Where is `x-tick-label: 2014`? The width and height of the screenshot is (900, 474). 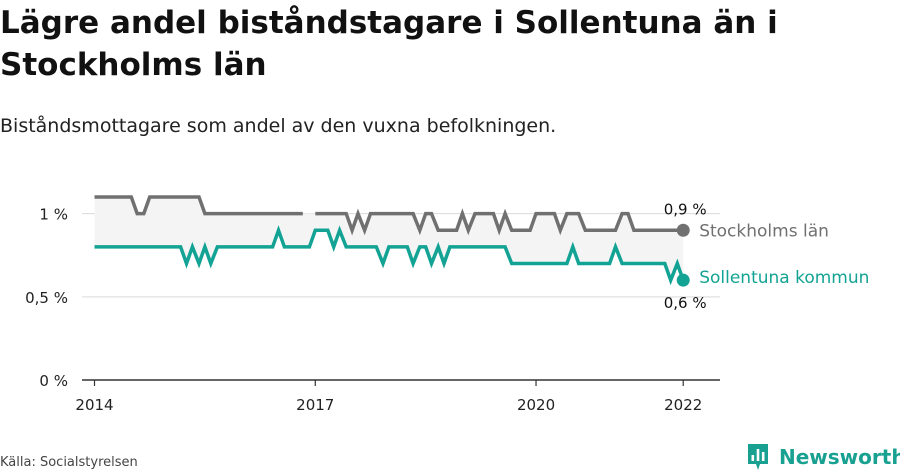 x-tick-label: 2014 is located at coordinates (94, 405).